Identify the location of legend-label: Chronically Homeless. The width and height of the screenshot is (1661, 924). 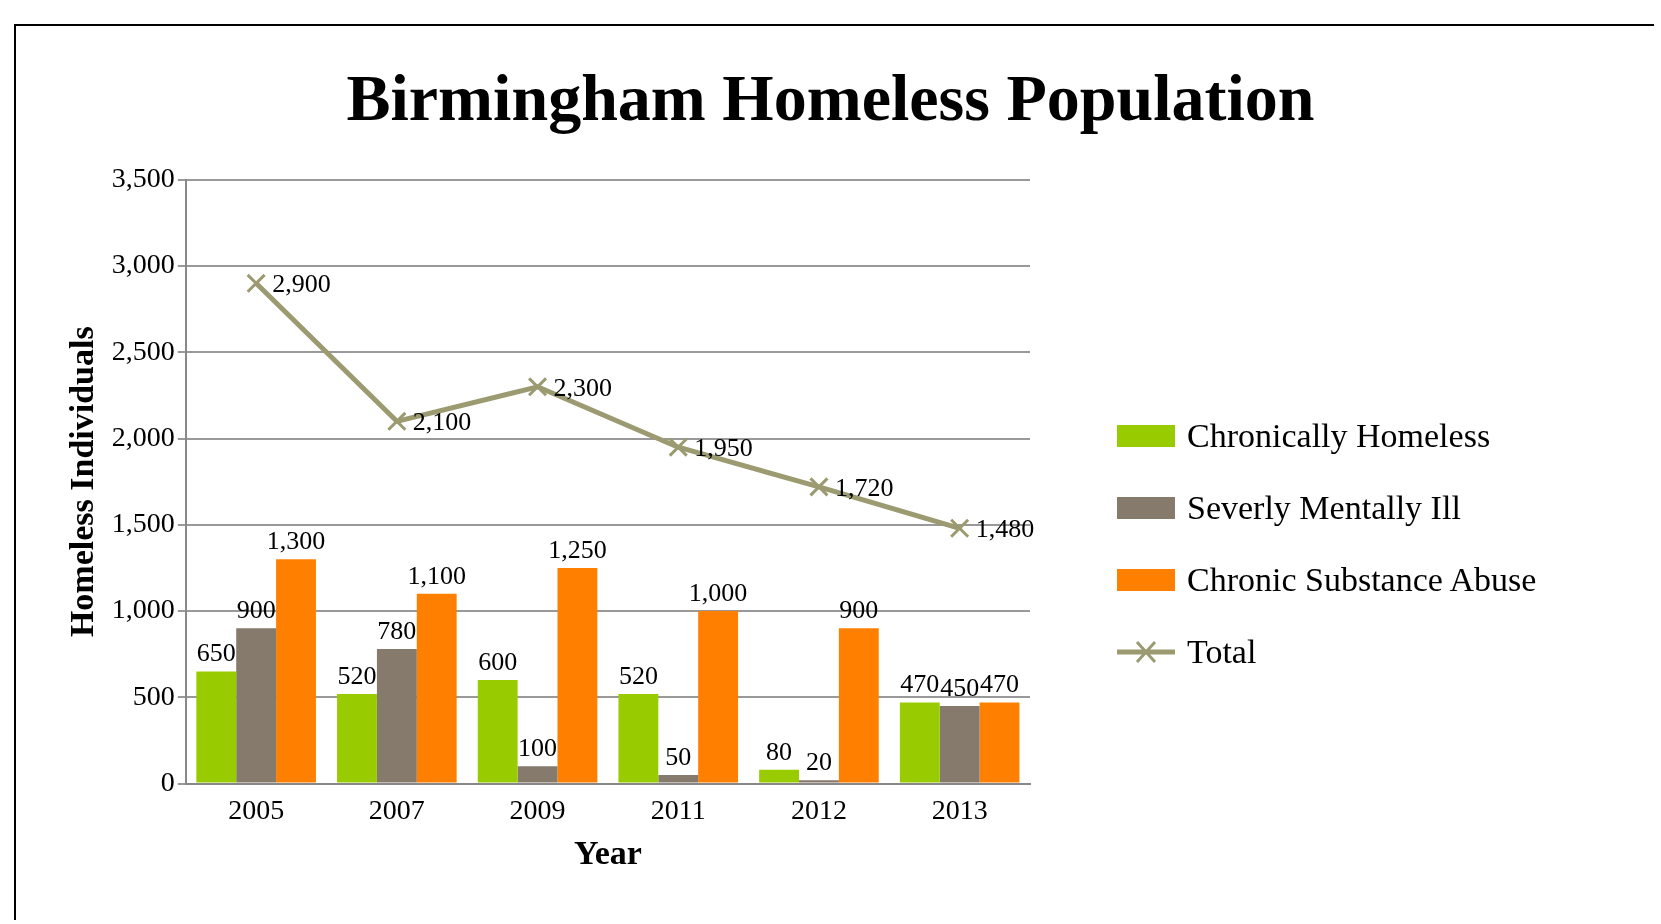
(1339, 436).